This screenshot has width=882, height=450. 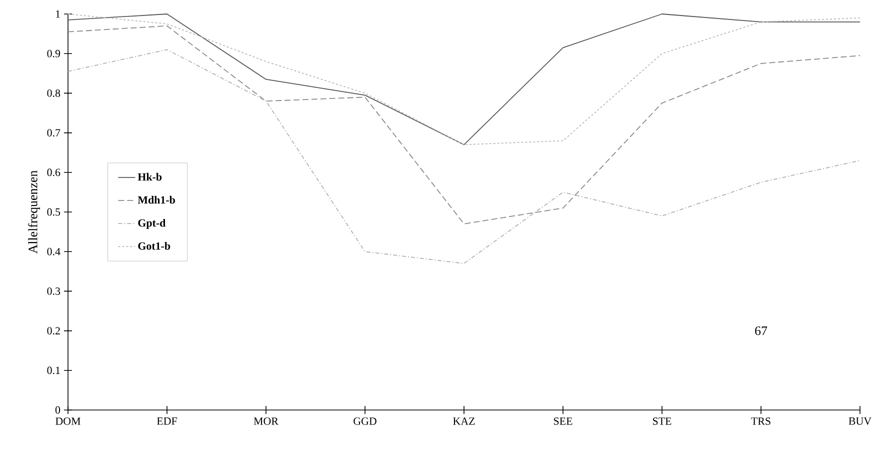 I want to click on y-tick-label: 0.3, so click(x=53, y=291).